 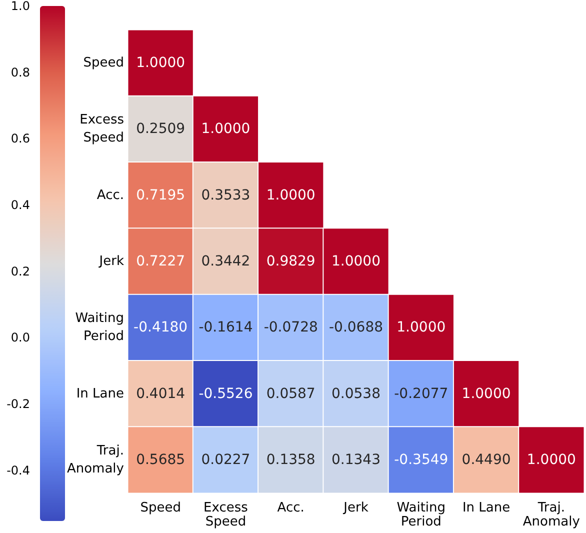 I want to click on color-bar-label: 0.0, so click(x=20, y=337).